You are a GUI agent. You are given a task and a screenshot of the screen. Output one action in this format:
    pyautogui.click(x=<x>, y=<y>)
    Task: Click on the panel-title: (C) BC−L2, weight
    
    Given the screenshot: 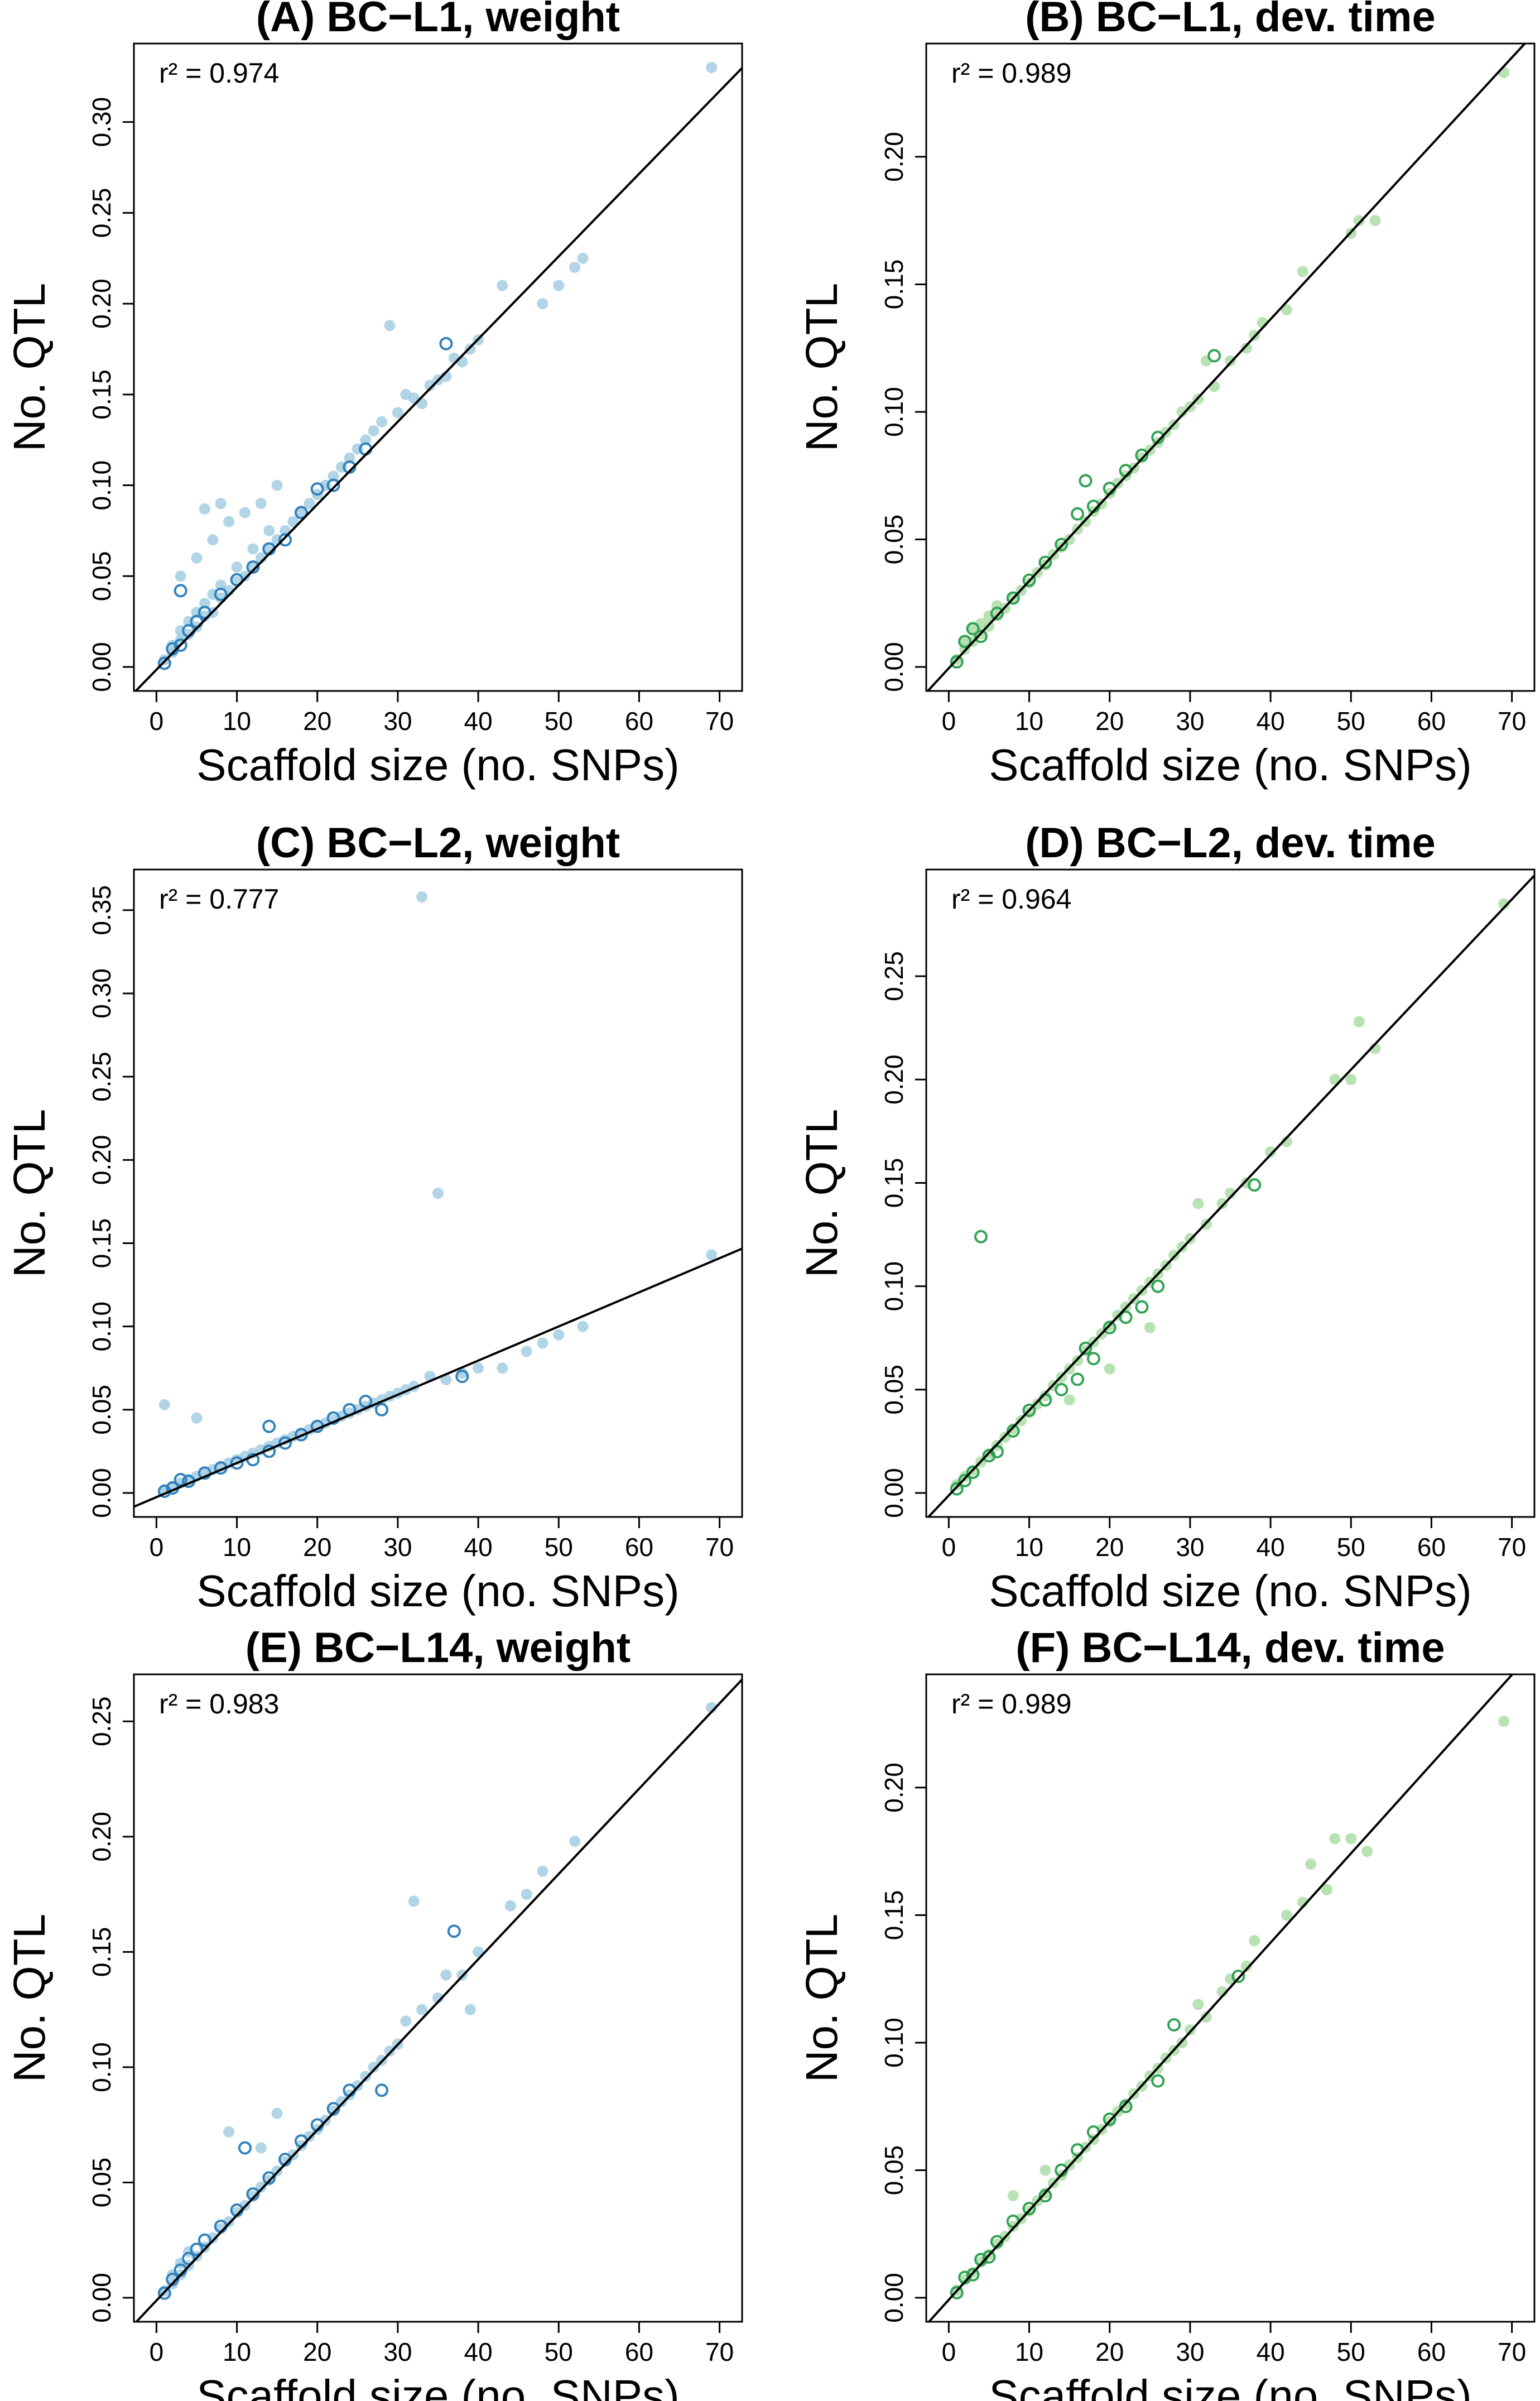 What is the action you would take?
    pyautogui.click(x=438, y=843)
    